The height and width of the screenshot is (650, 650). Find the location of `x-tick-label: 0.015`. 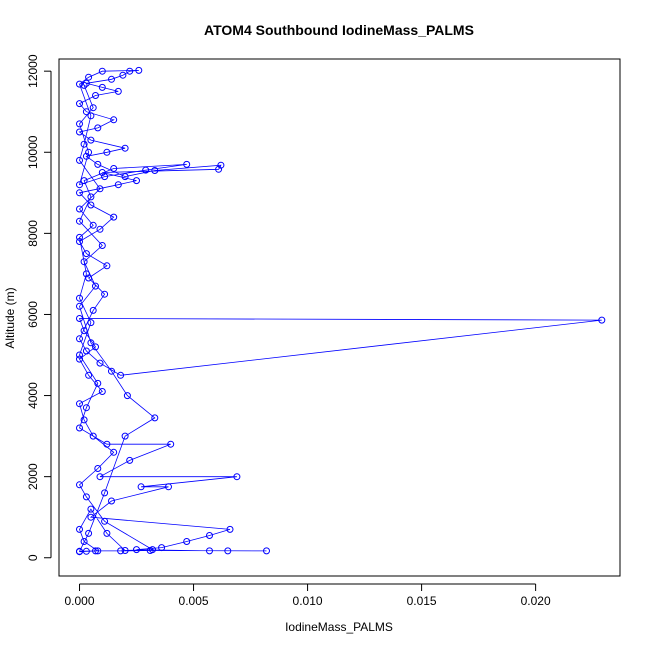

x-tick-label: 0.015 is located at coordinates (422, 601).